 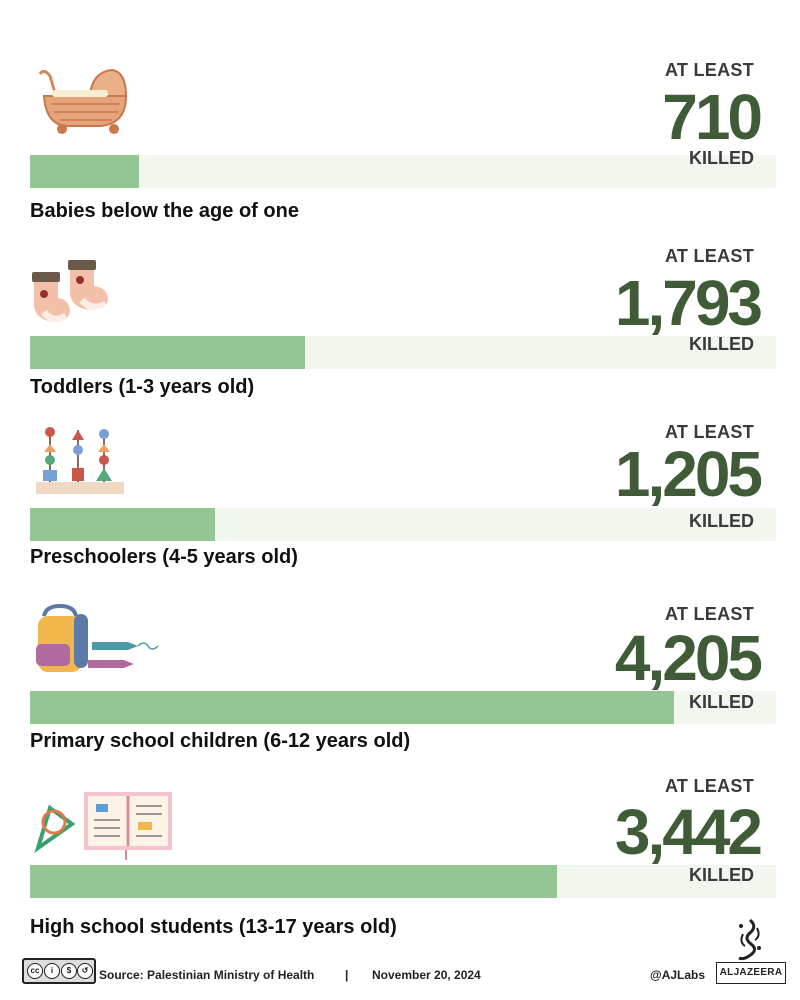 What do you see at coordinates (749, 939) in the screenshot?
I see `aljazeera-logo-icon` at bounding box center [749, 939].